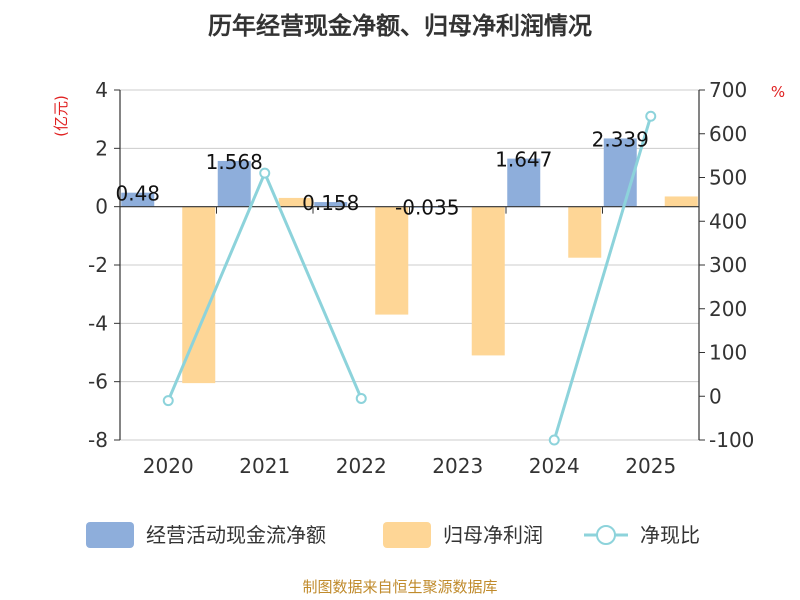 The height and width of the screenshot is (600, 800). Describe the element at coordinates (715, 396) in the screenshot. I see `right-axis-tick-label: 0` at that location.